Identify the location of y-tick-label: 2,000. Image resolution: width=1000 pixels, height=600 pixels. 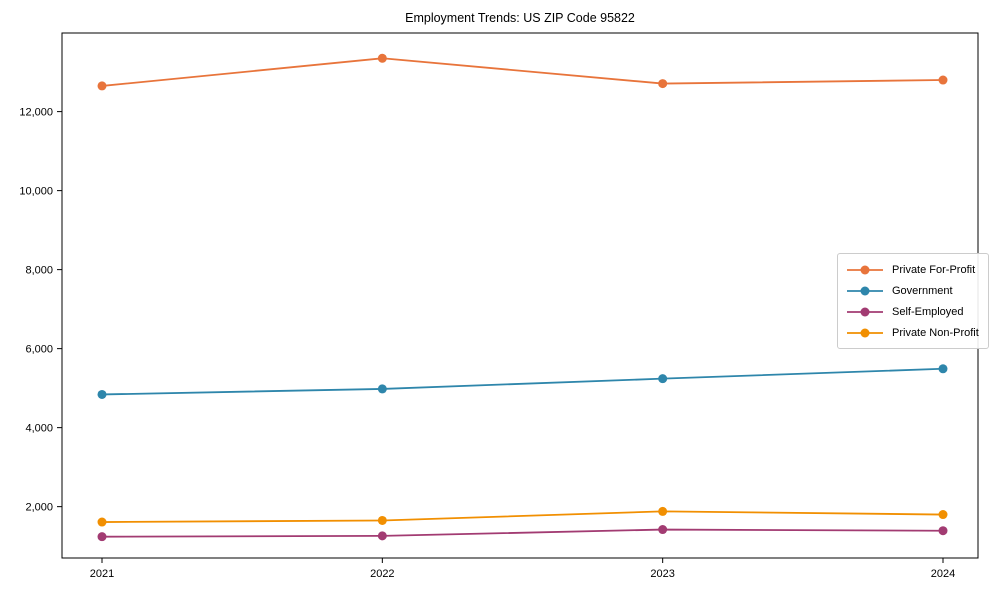
(39, 507).